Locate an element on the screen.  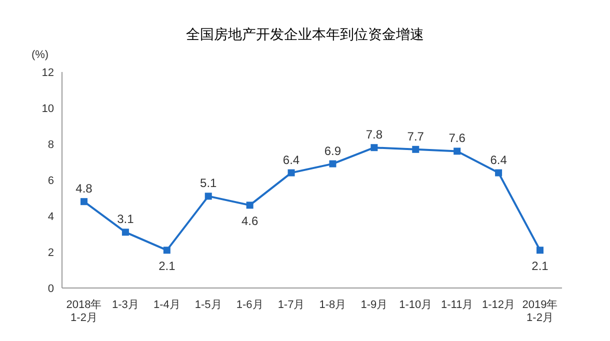
y-tick-label: 8 is located at coordinates (51, 144).